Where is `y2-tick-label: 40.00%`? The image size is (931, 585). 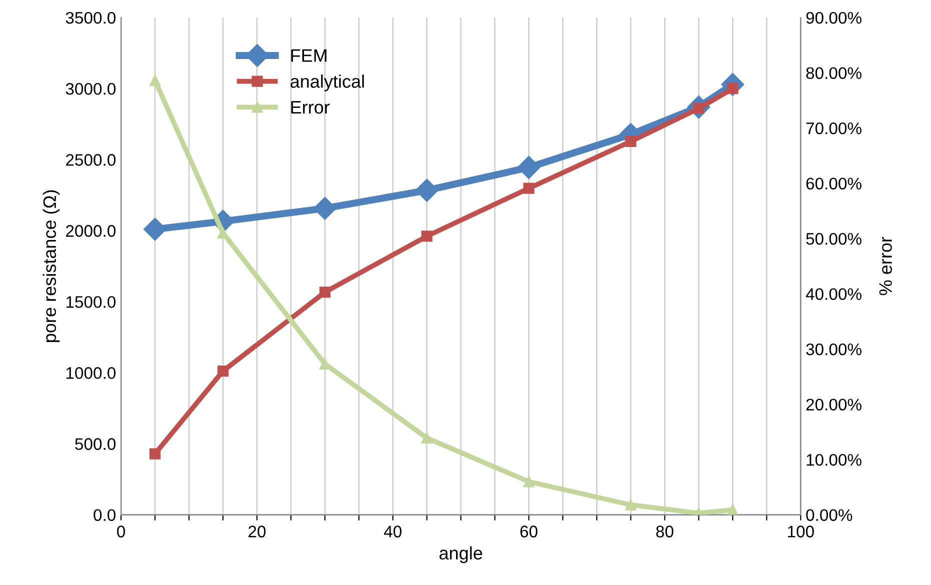
y2-tick-label: 40.00% is located at coordinates (834, 294).